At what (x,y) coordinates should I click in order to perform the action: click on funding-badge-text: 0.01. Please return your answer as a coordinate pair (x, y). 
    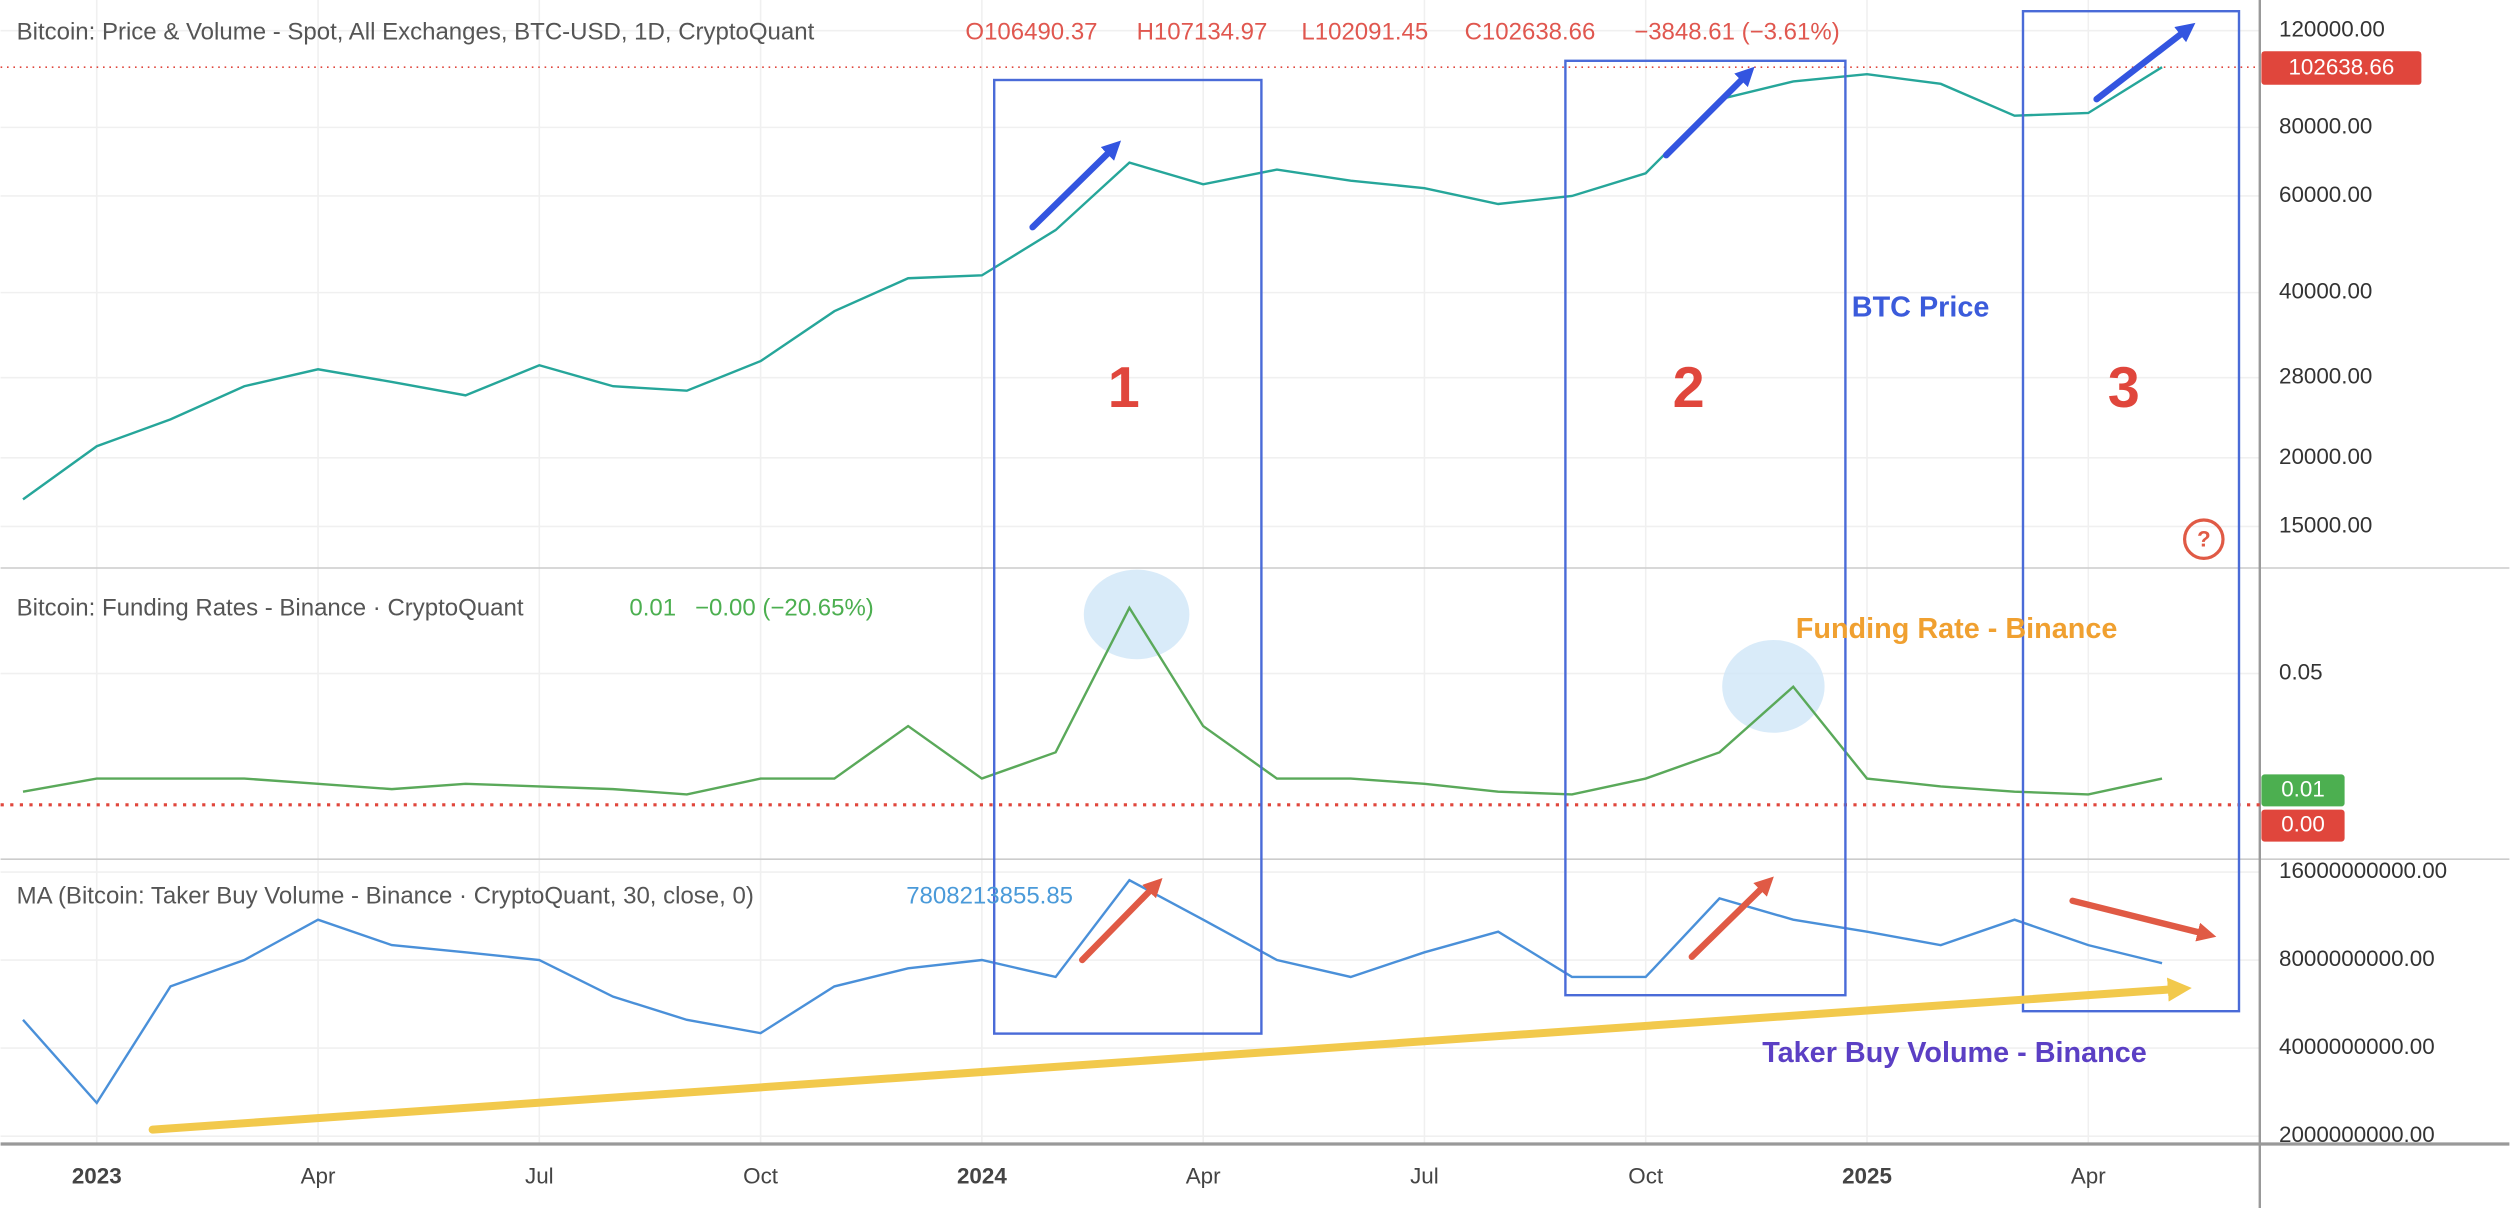
    Looking at the image, I should click on (2303, 788).